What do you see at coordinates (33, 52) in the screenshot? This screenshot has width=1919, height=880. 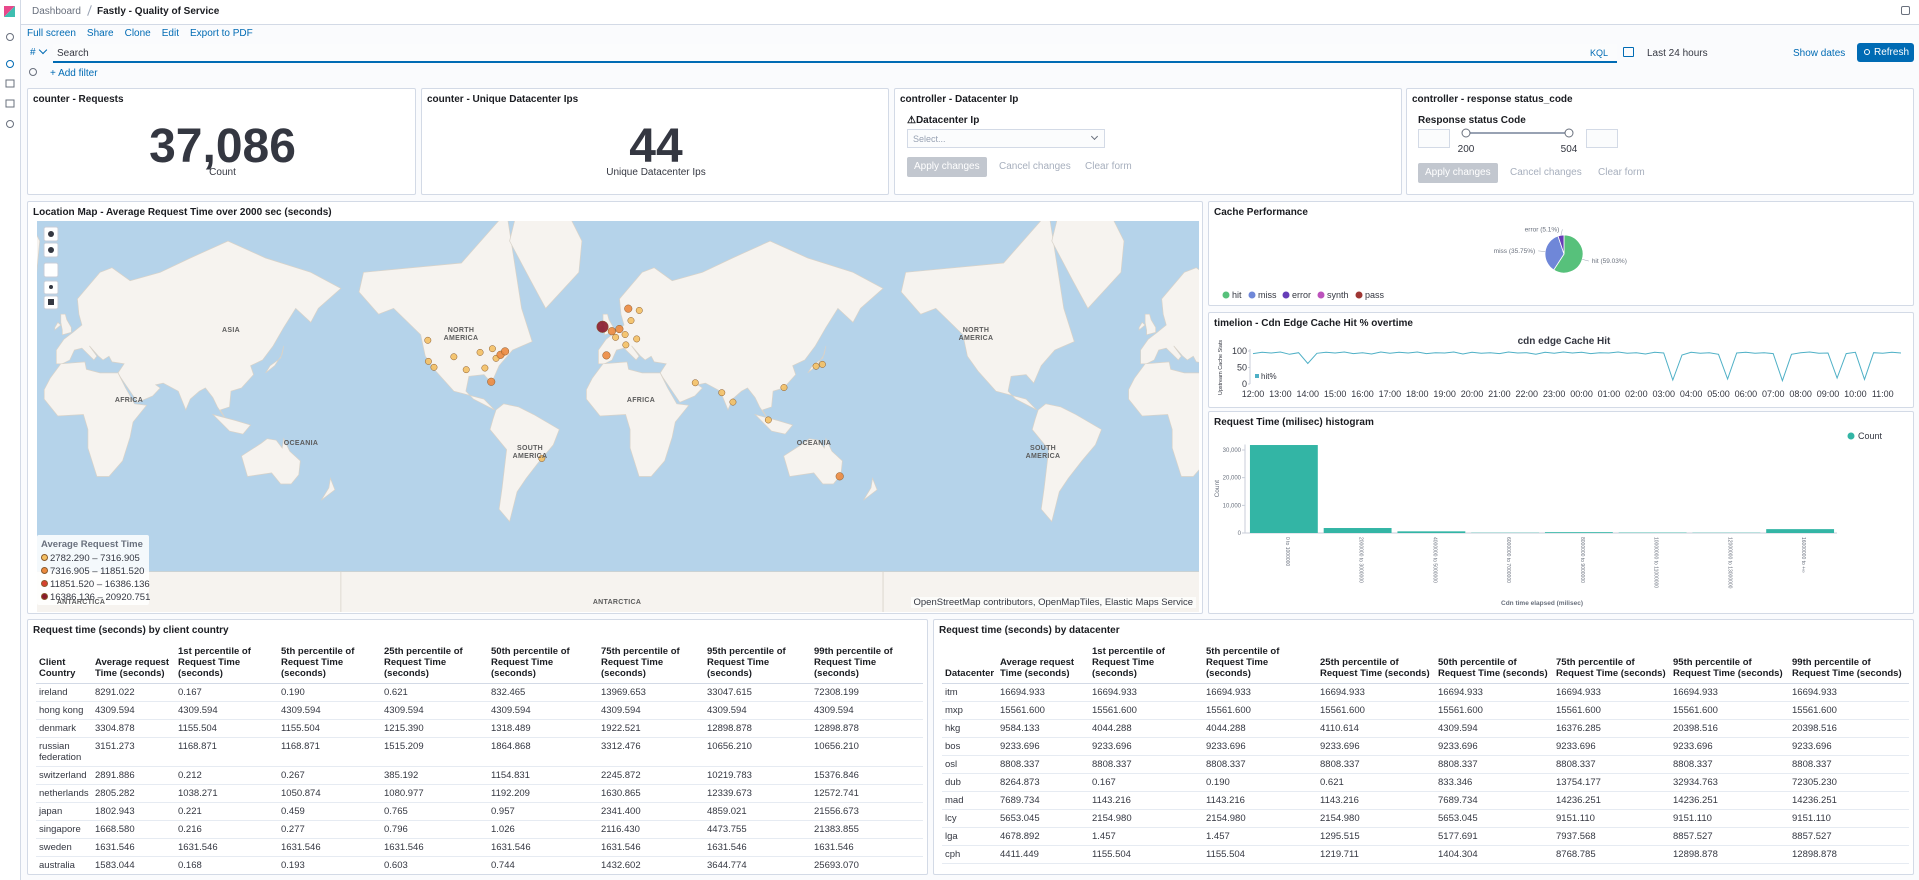 I see `saved-query-button: #` at bounding box center [33, 52].